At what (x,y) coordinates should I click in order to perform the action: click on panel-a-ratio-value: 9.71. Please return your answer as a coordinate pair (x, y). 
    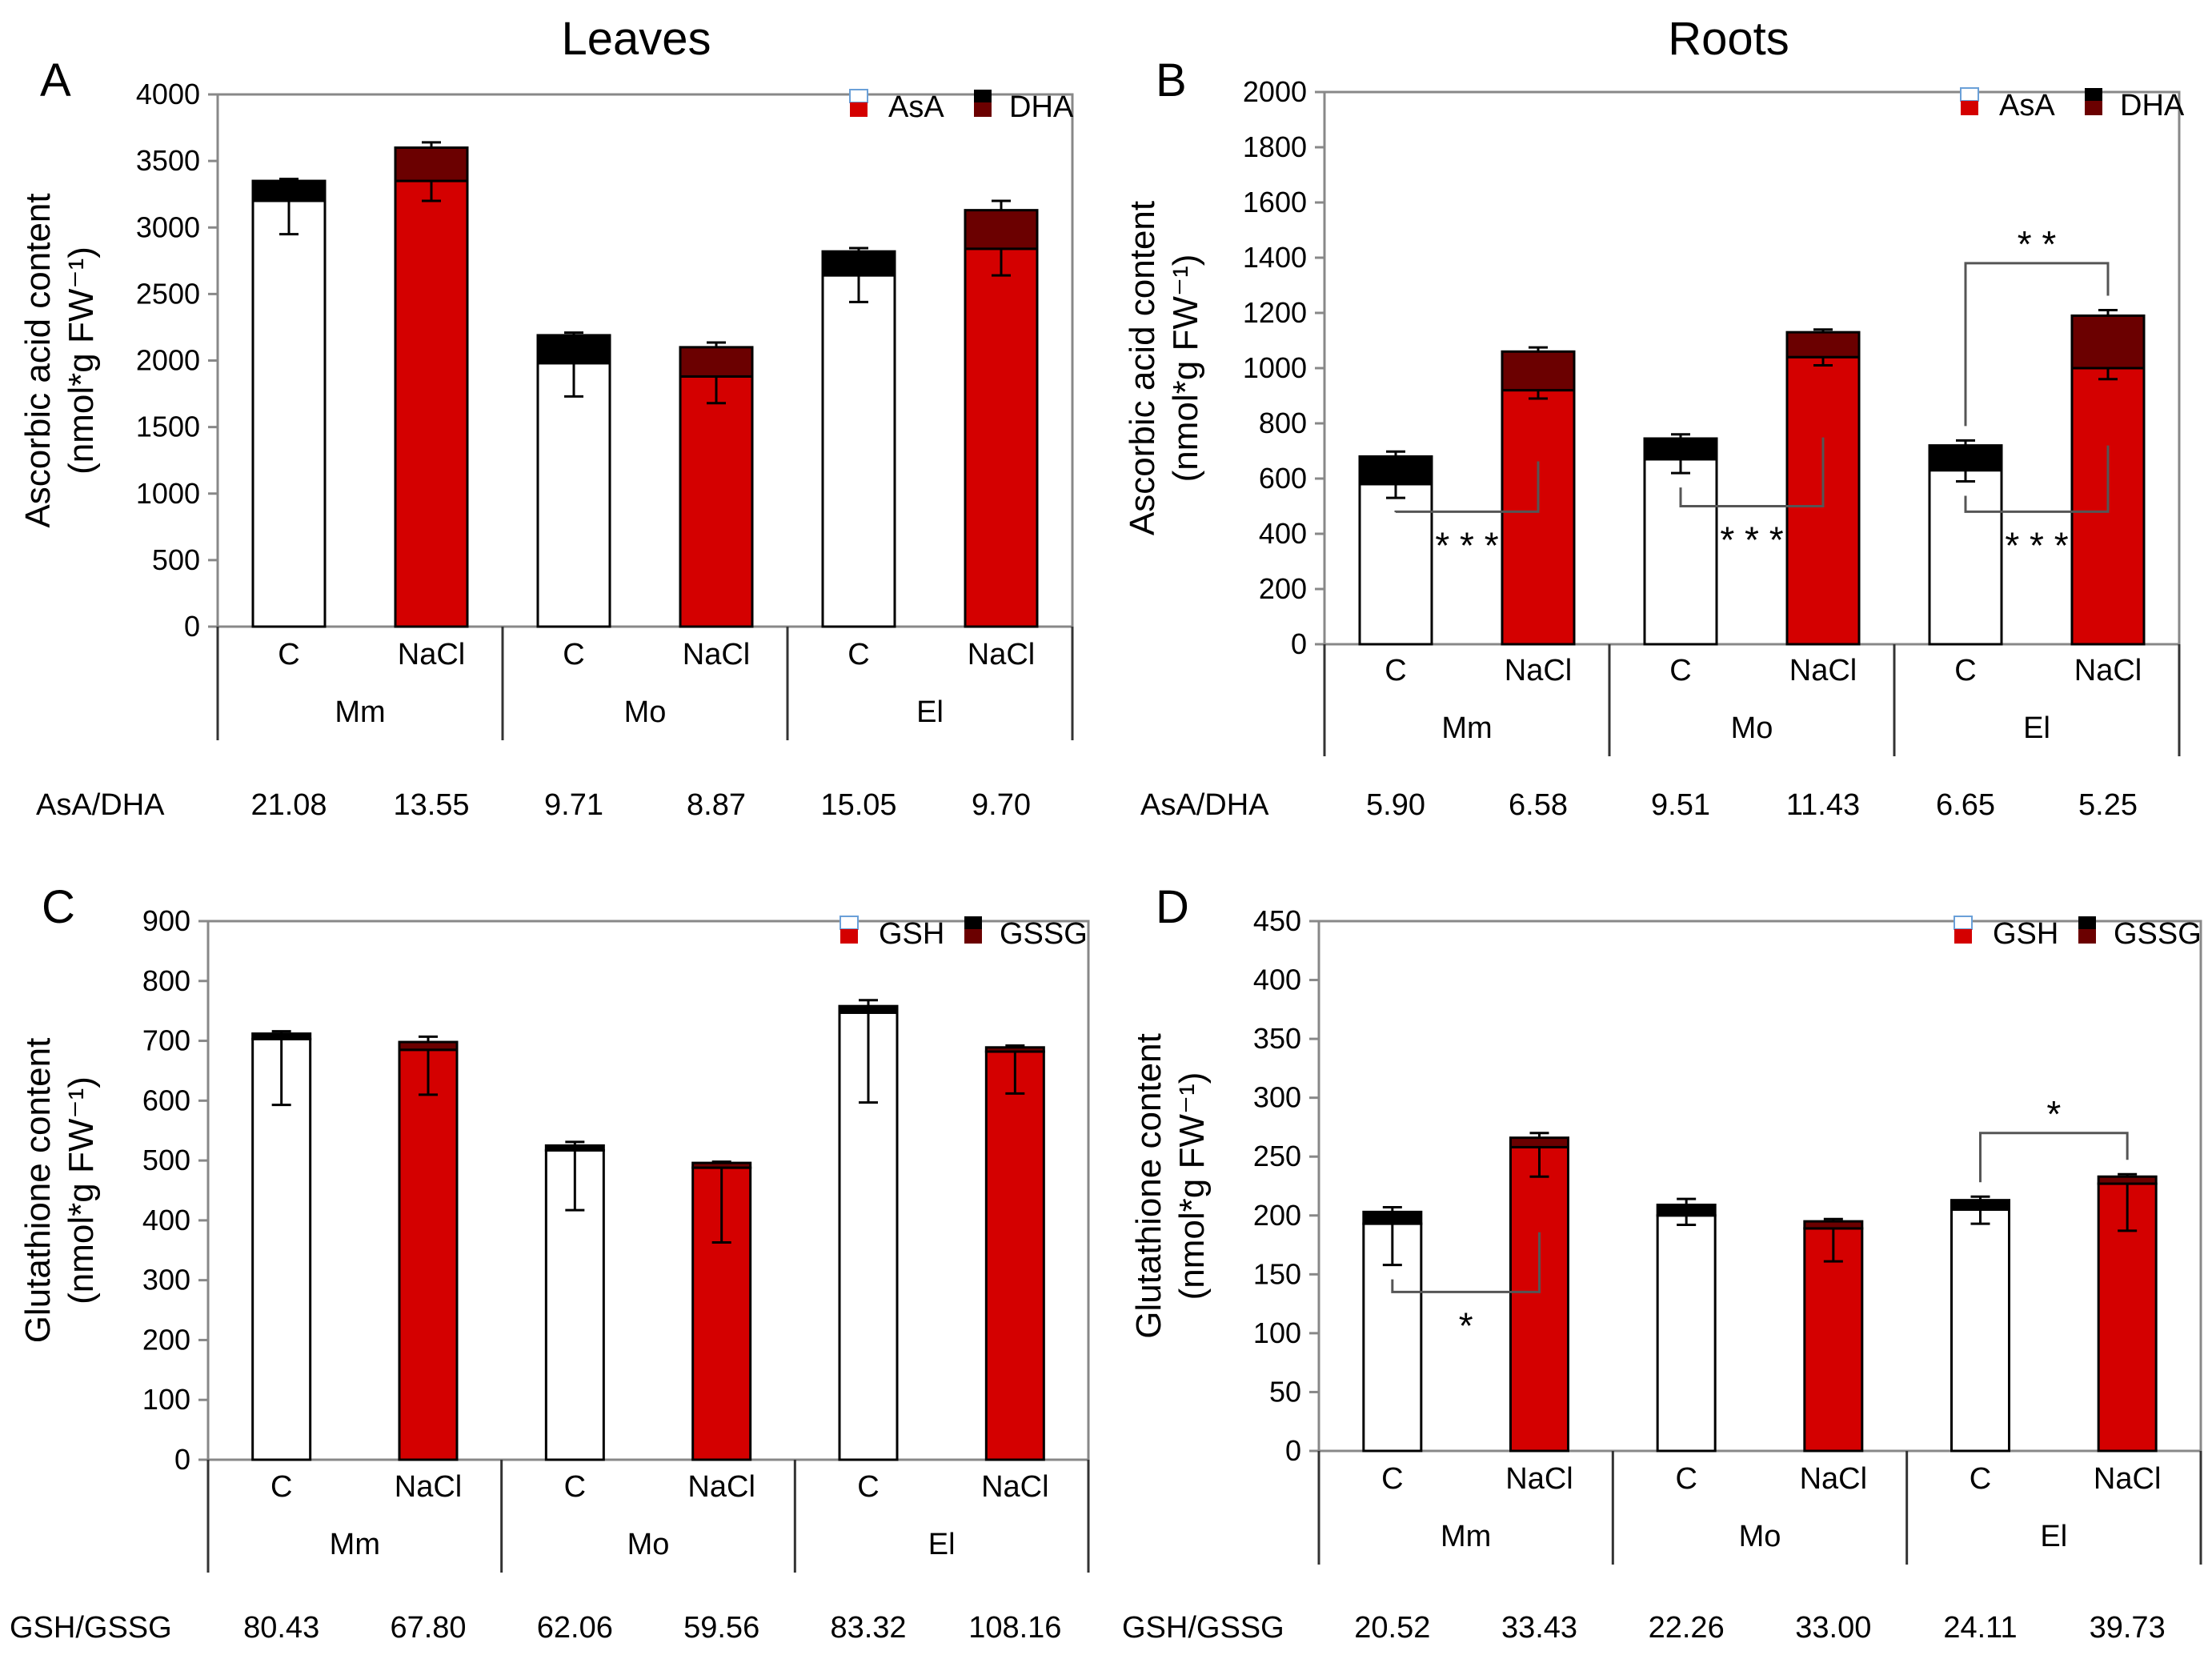
    Looking at the image, I should click on (573, 805).